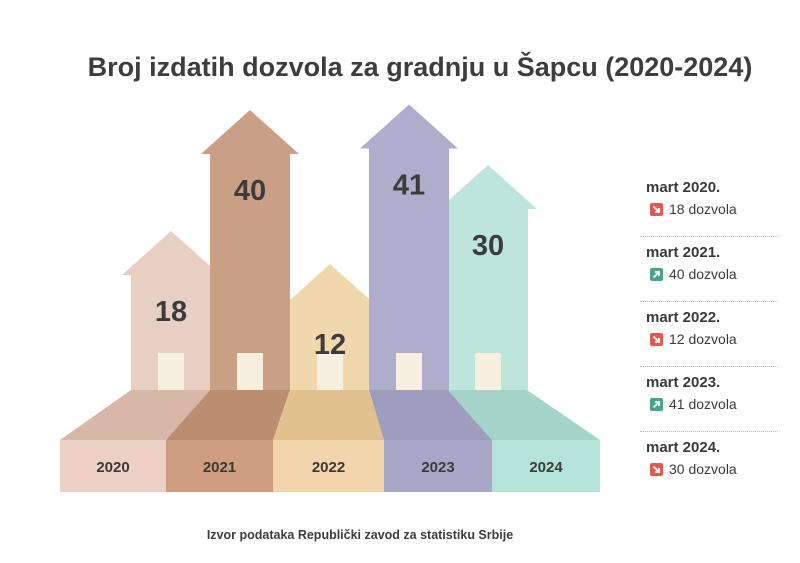 The height and width of the screenshot is (563, 800). Describe the element at coordinates (250, 250) in the screenshot. I see `bar-arrow-2021` at that location.